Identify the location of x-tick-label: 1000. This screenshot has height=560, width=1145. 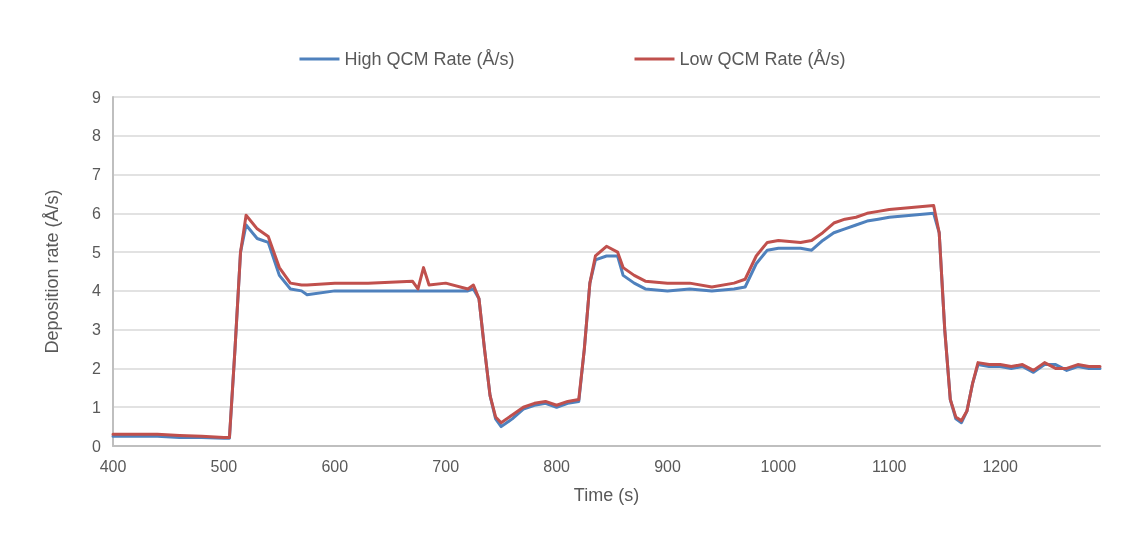
(778, 466).